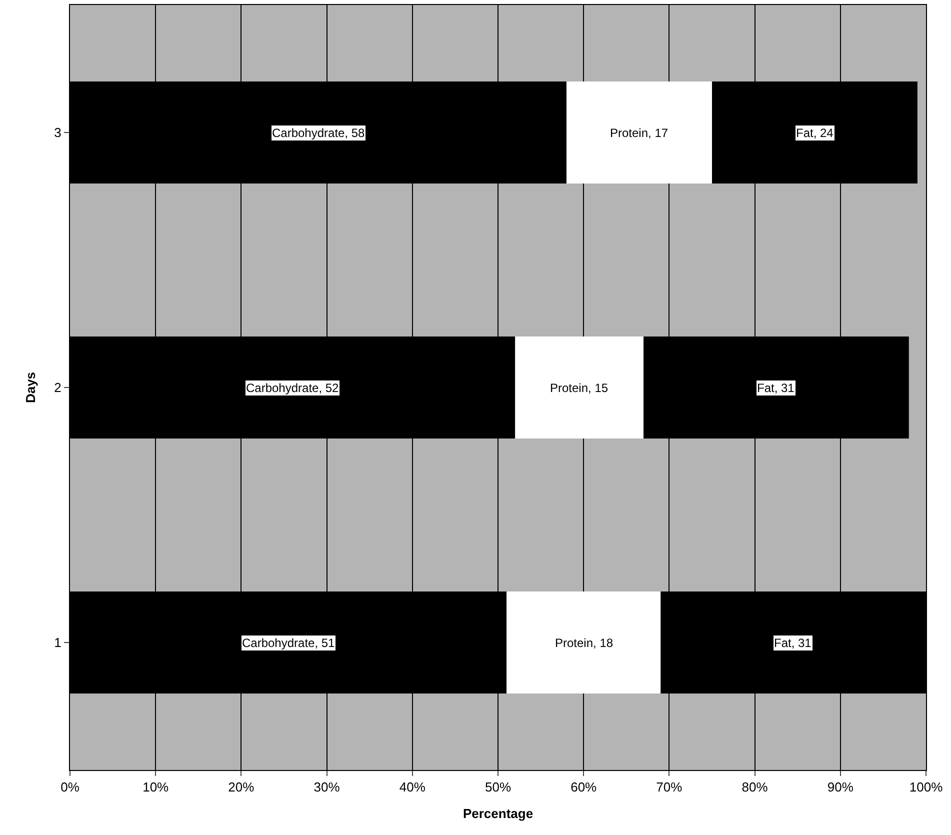 The height and width of the screenshot is (835, 951). I want to click on data-label: Fat, 24, so click(815, 133).